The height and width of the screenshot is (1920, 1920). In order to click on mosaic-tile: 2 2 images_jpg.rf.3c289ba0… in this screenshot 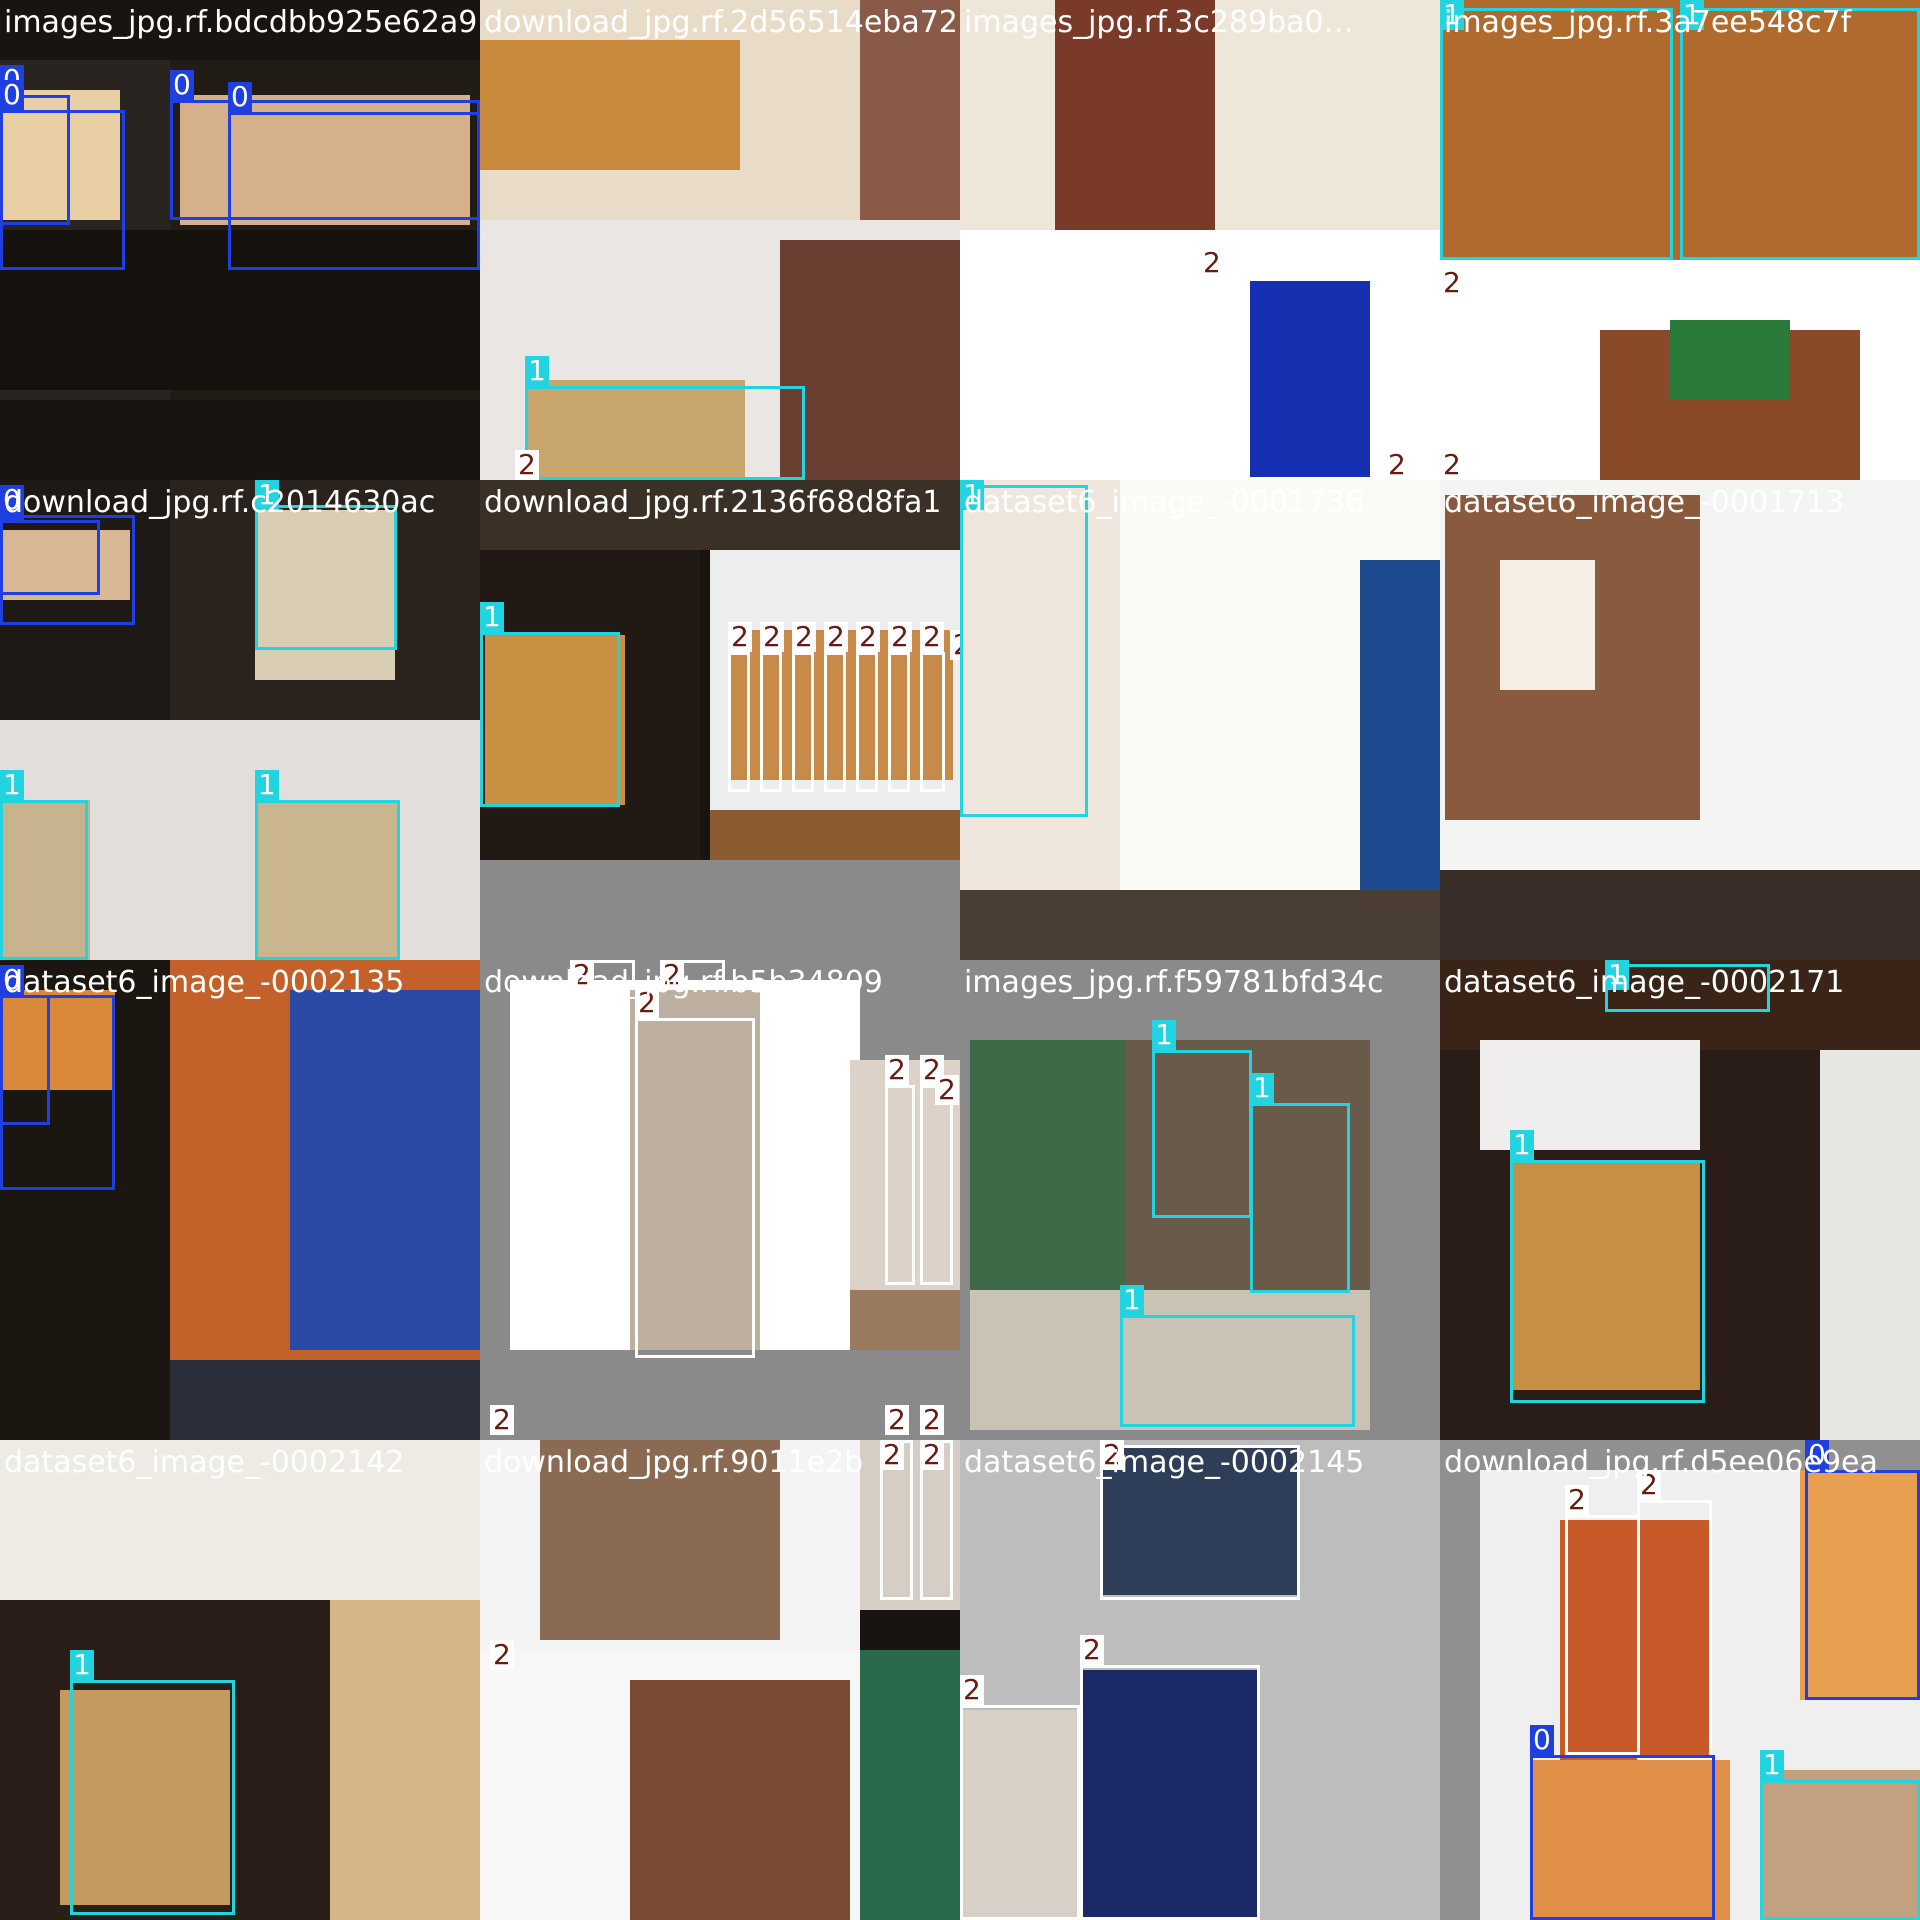, I will do `click(1200, 240)`.